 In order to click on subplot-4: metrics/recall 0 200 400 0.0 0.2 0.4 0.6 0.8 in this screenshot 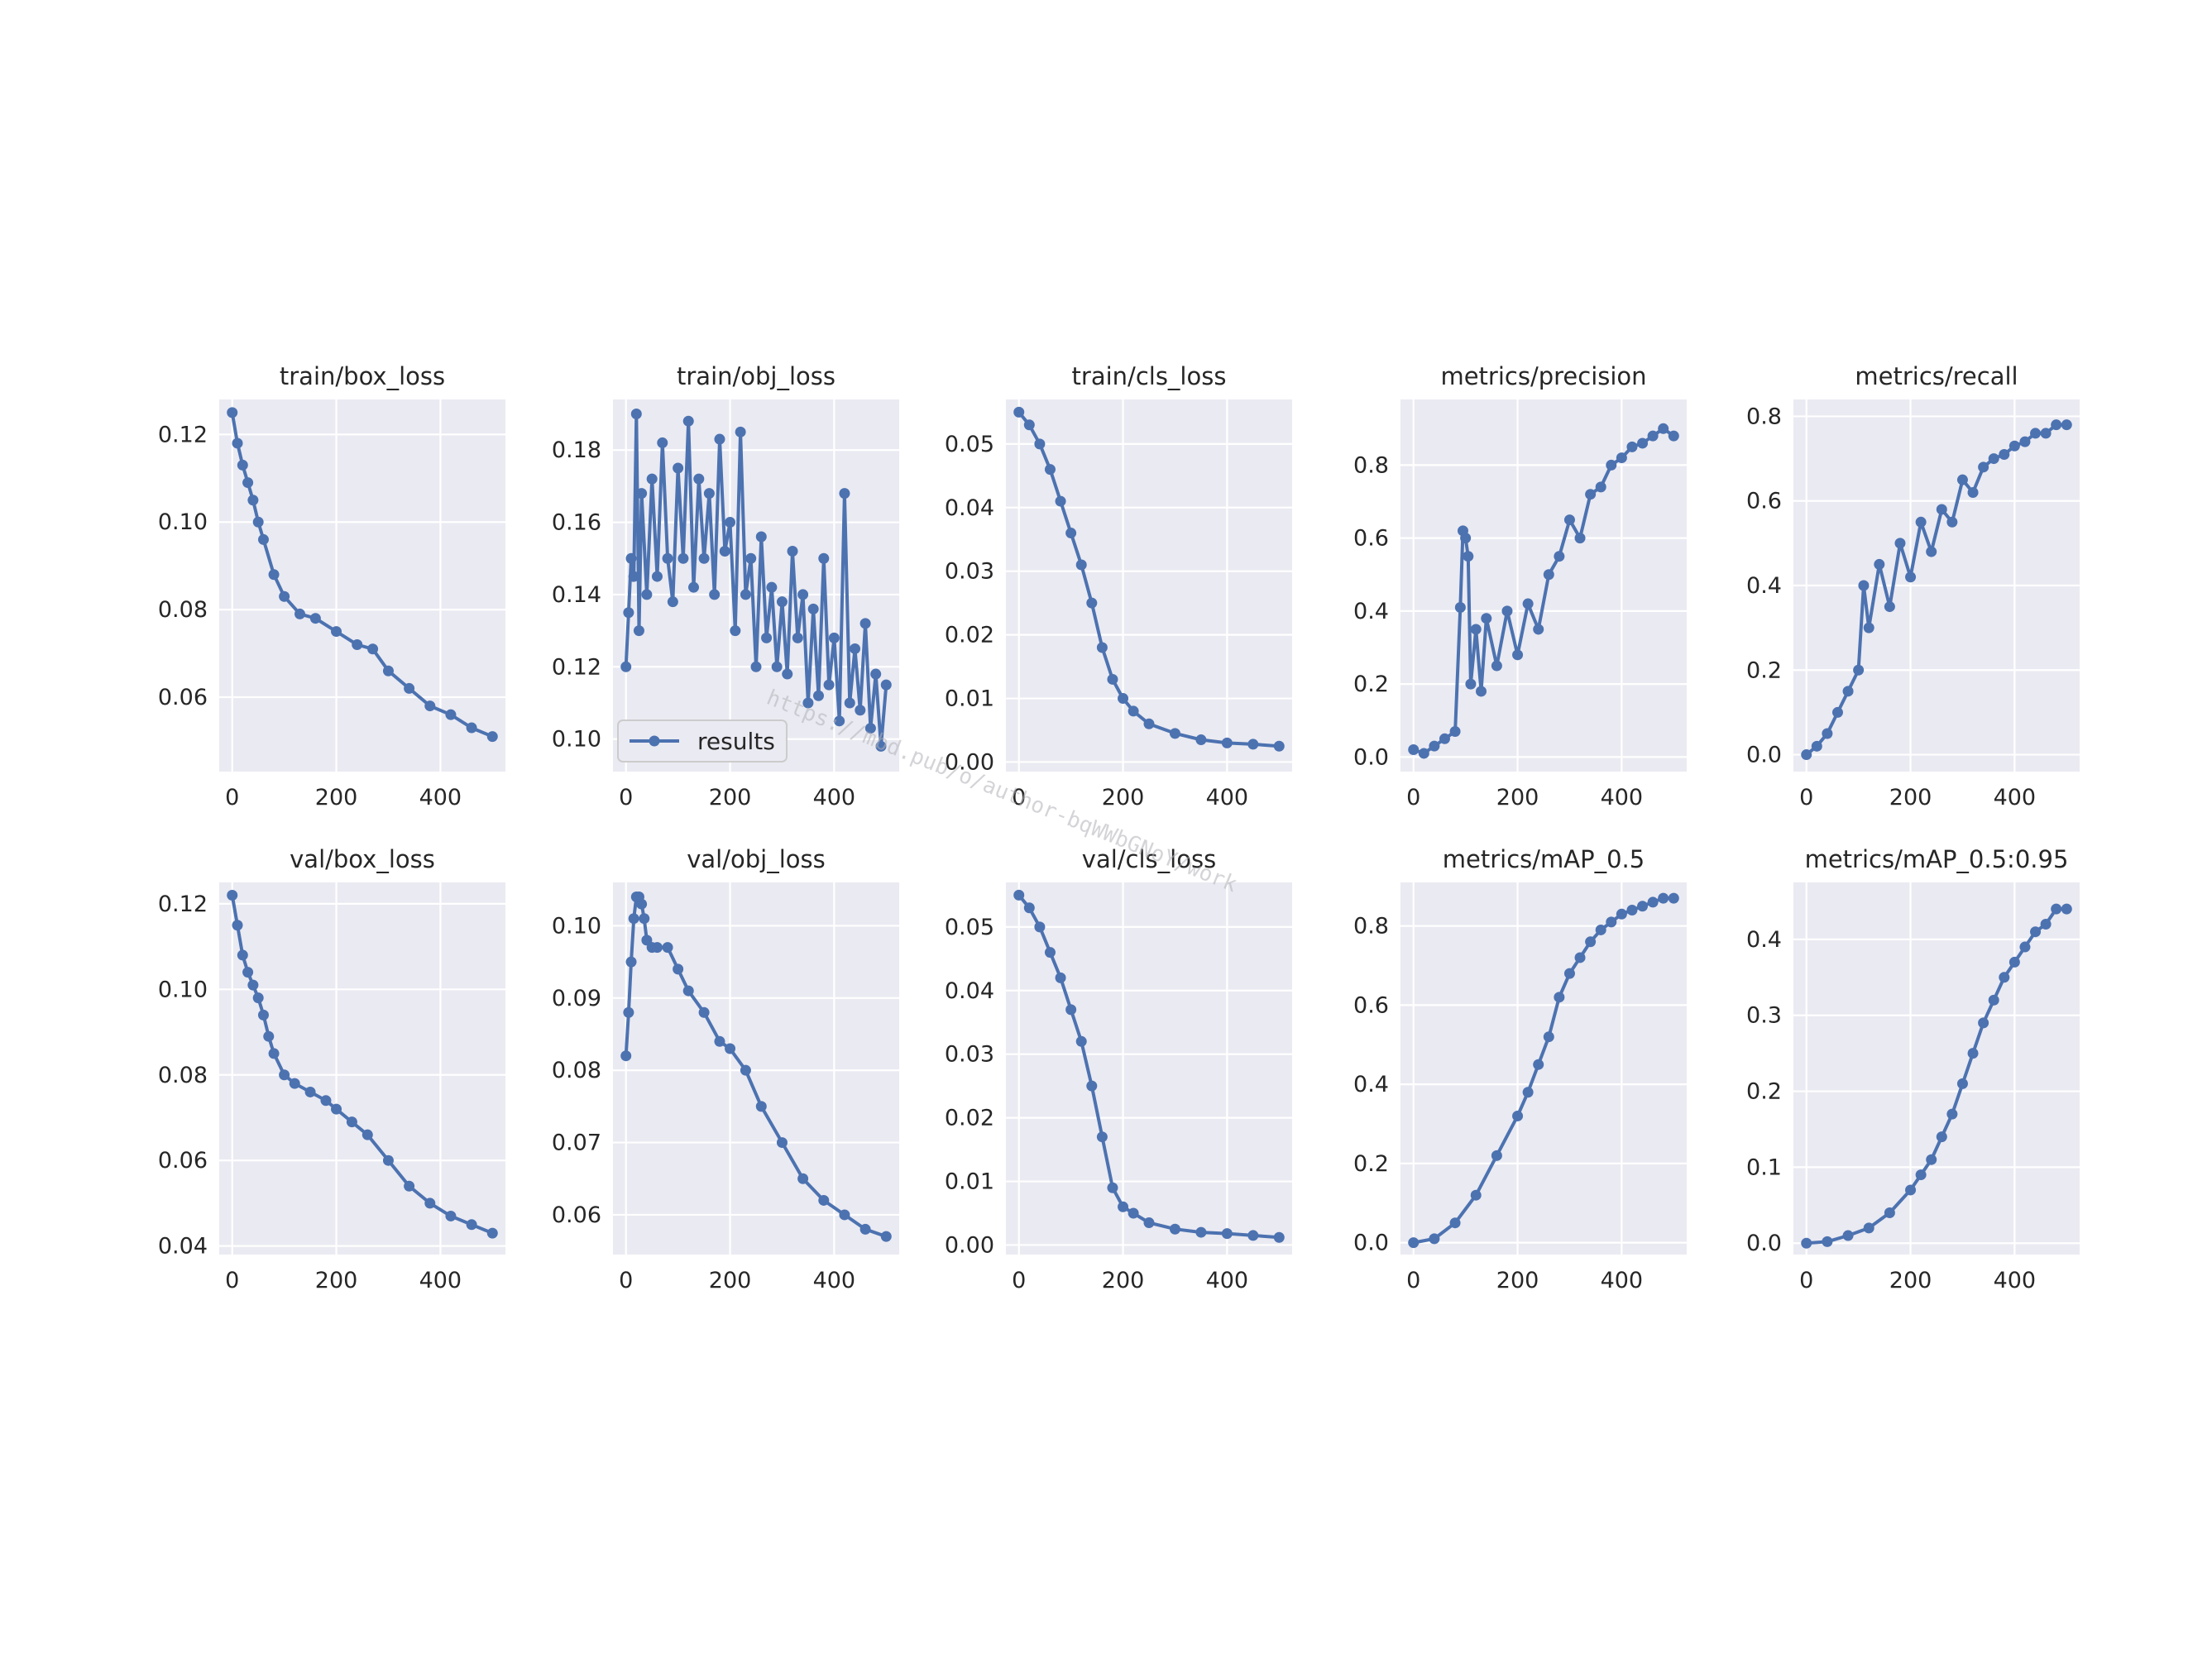, I will do `click(1913, 586)`.